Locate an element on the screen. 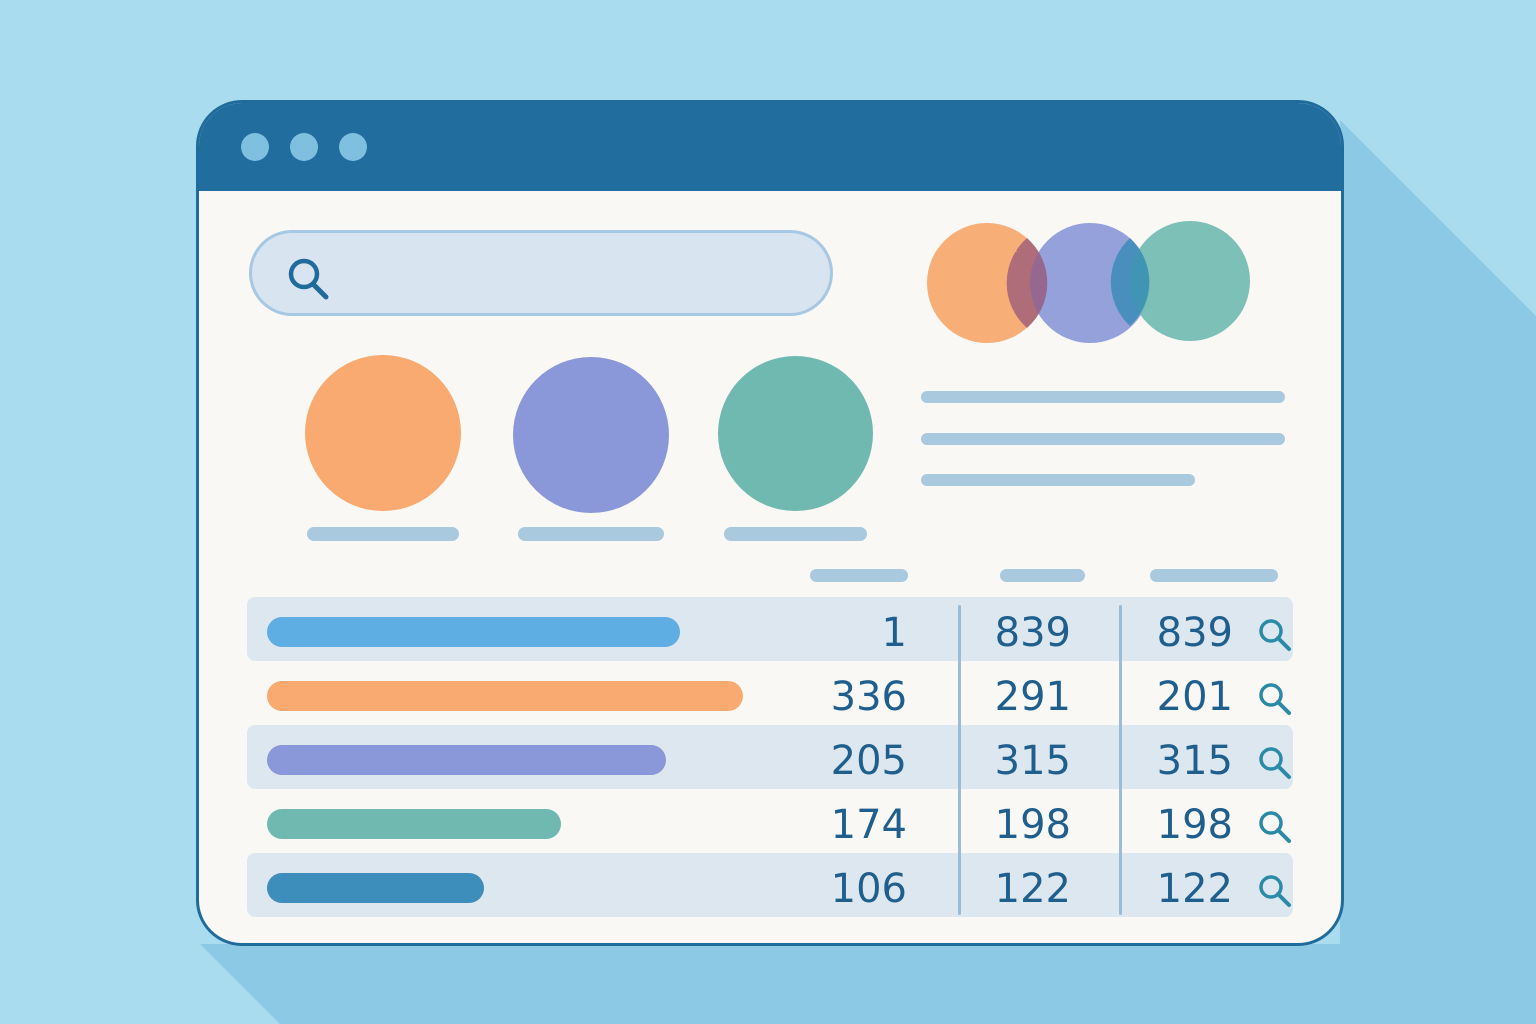 The width and height of the screenshot is (1536, 1024). row-value-2: 198 is located at coordinates (1032, 825).